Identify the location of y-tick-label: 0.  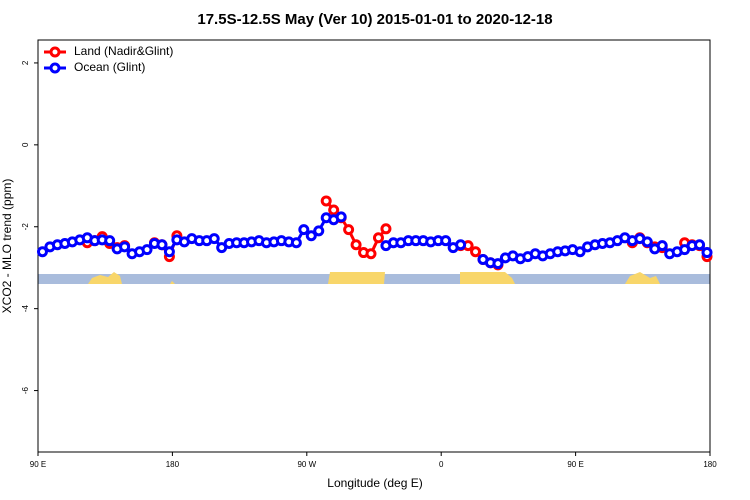
(25, 144).